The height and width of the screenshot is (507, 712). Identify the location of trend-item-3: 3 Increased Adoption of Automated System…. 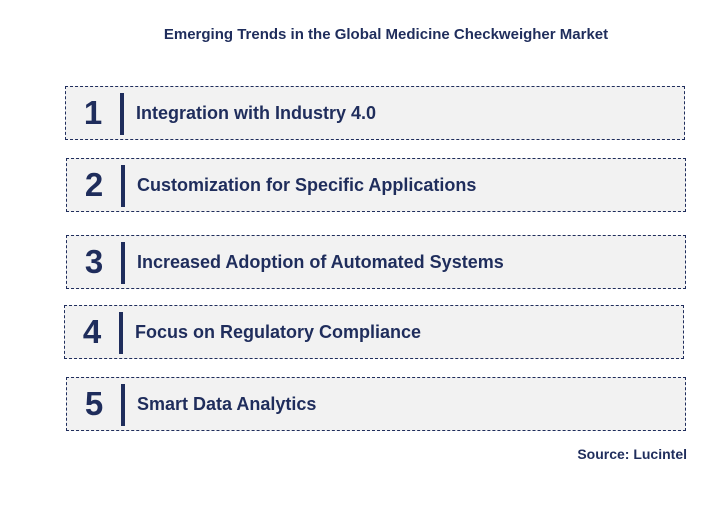
(376, 262).